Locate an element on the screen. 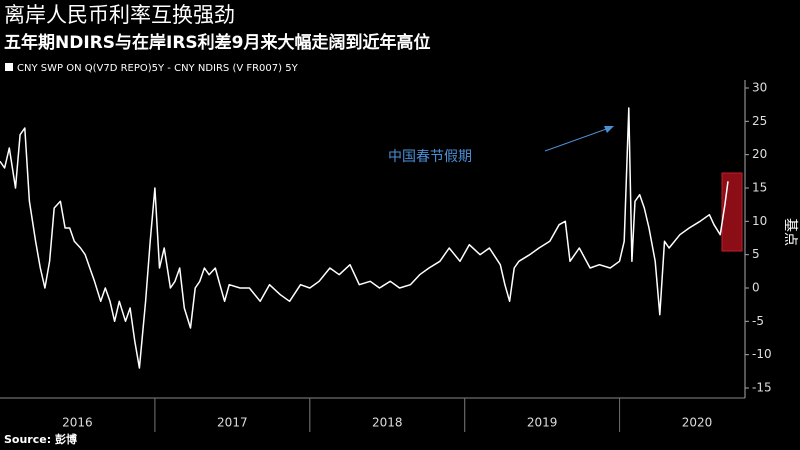 Image resolution: width=800 pixels, height=450 pixels. y-axis-label: 基点 is located at coordinates (790, 232).